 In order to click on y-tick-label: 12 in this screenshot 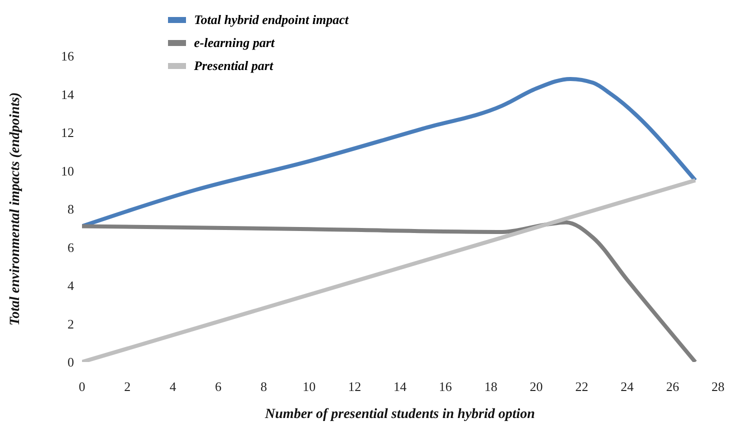, I will do `click(67, 132)`.